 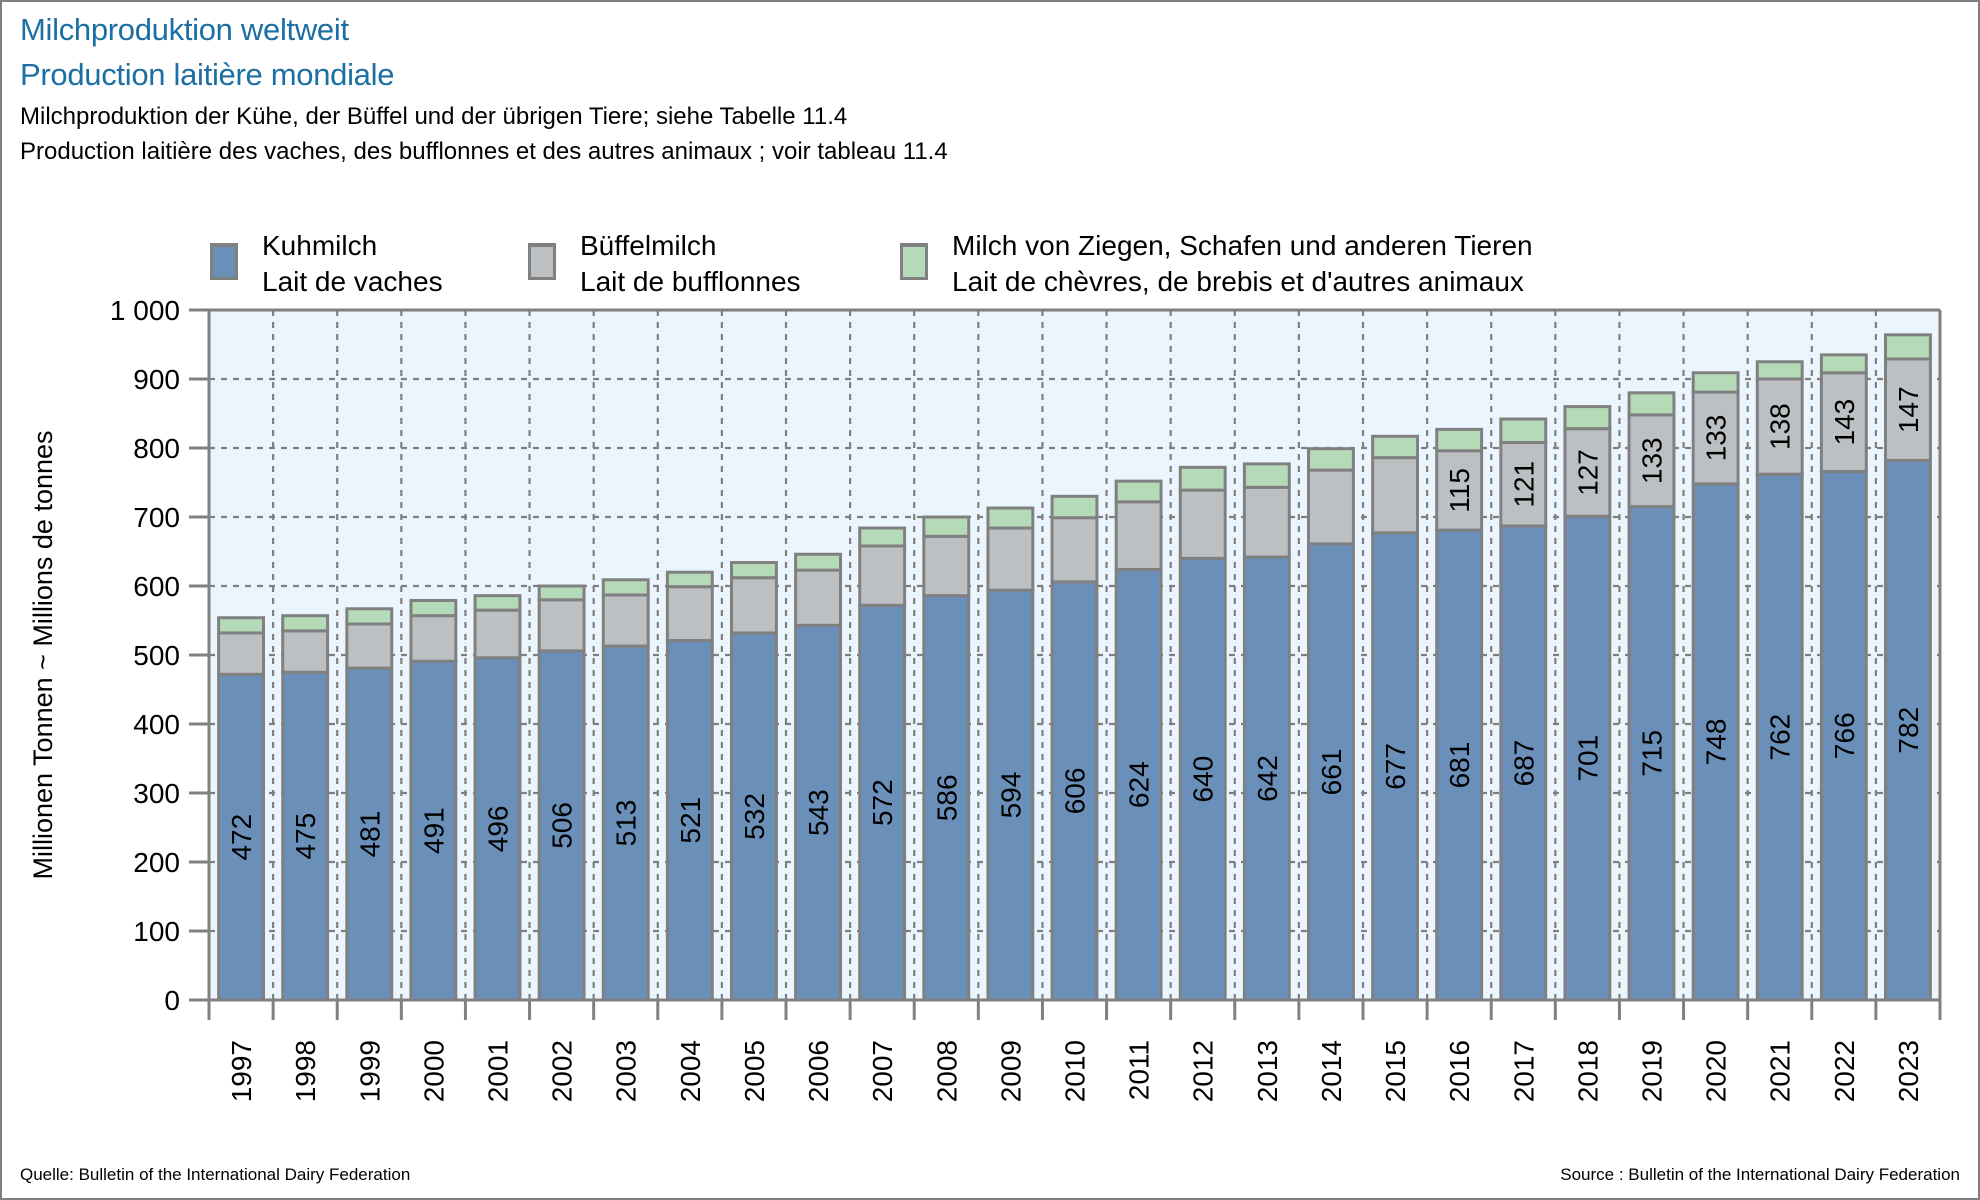 What do you see at coordinates (369, 1071) in the screenshot?
I see `x-tick-label: 1999` at bounding box center [369, 1071].